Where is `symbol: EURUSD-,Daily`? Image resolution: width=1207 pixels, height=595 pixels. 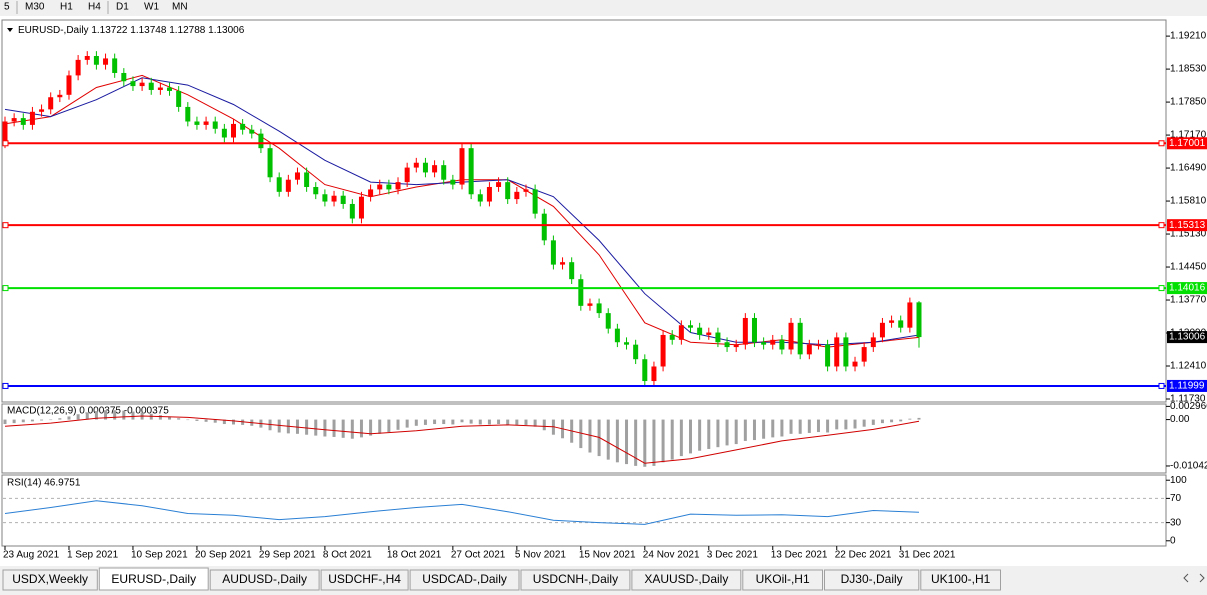 symbol: EURUSD-,Daily is located at coordinates (53, 30).